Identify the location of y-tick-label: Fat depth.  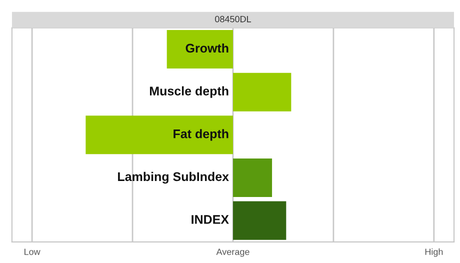
(201, 135).